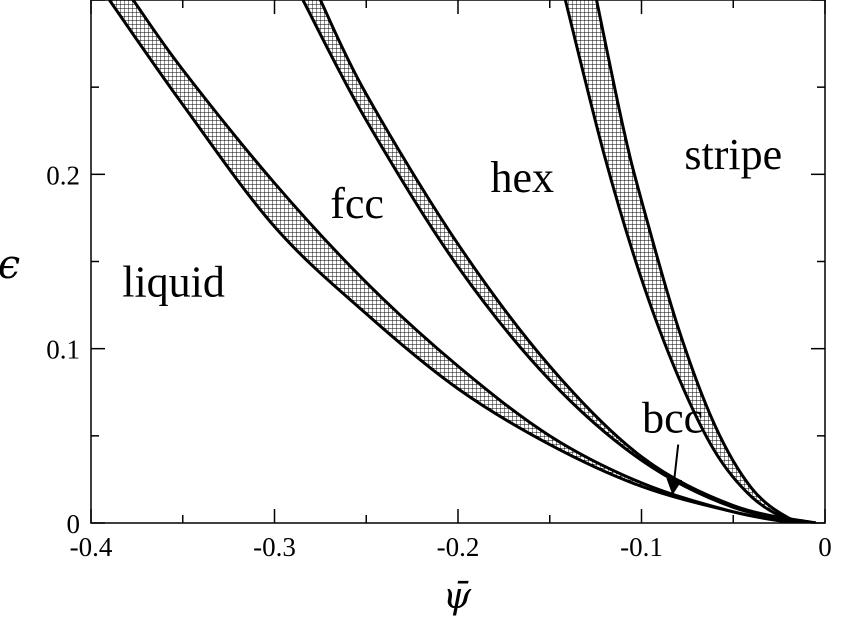 The height and width of the screenshot is (618, 848). I want to click on y-axis-label: ϵ, so click(10, 265).